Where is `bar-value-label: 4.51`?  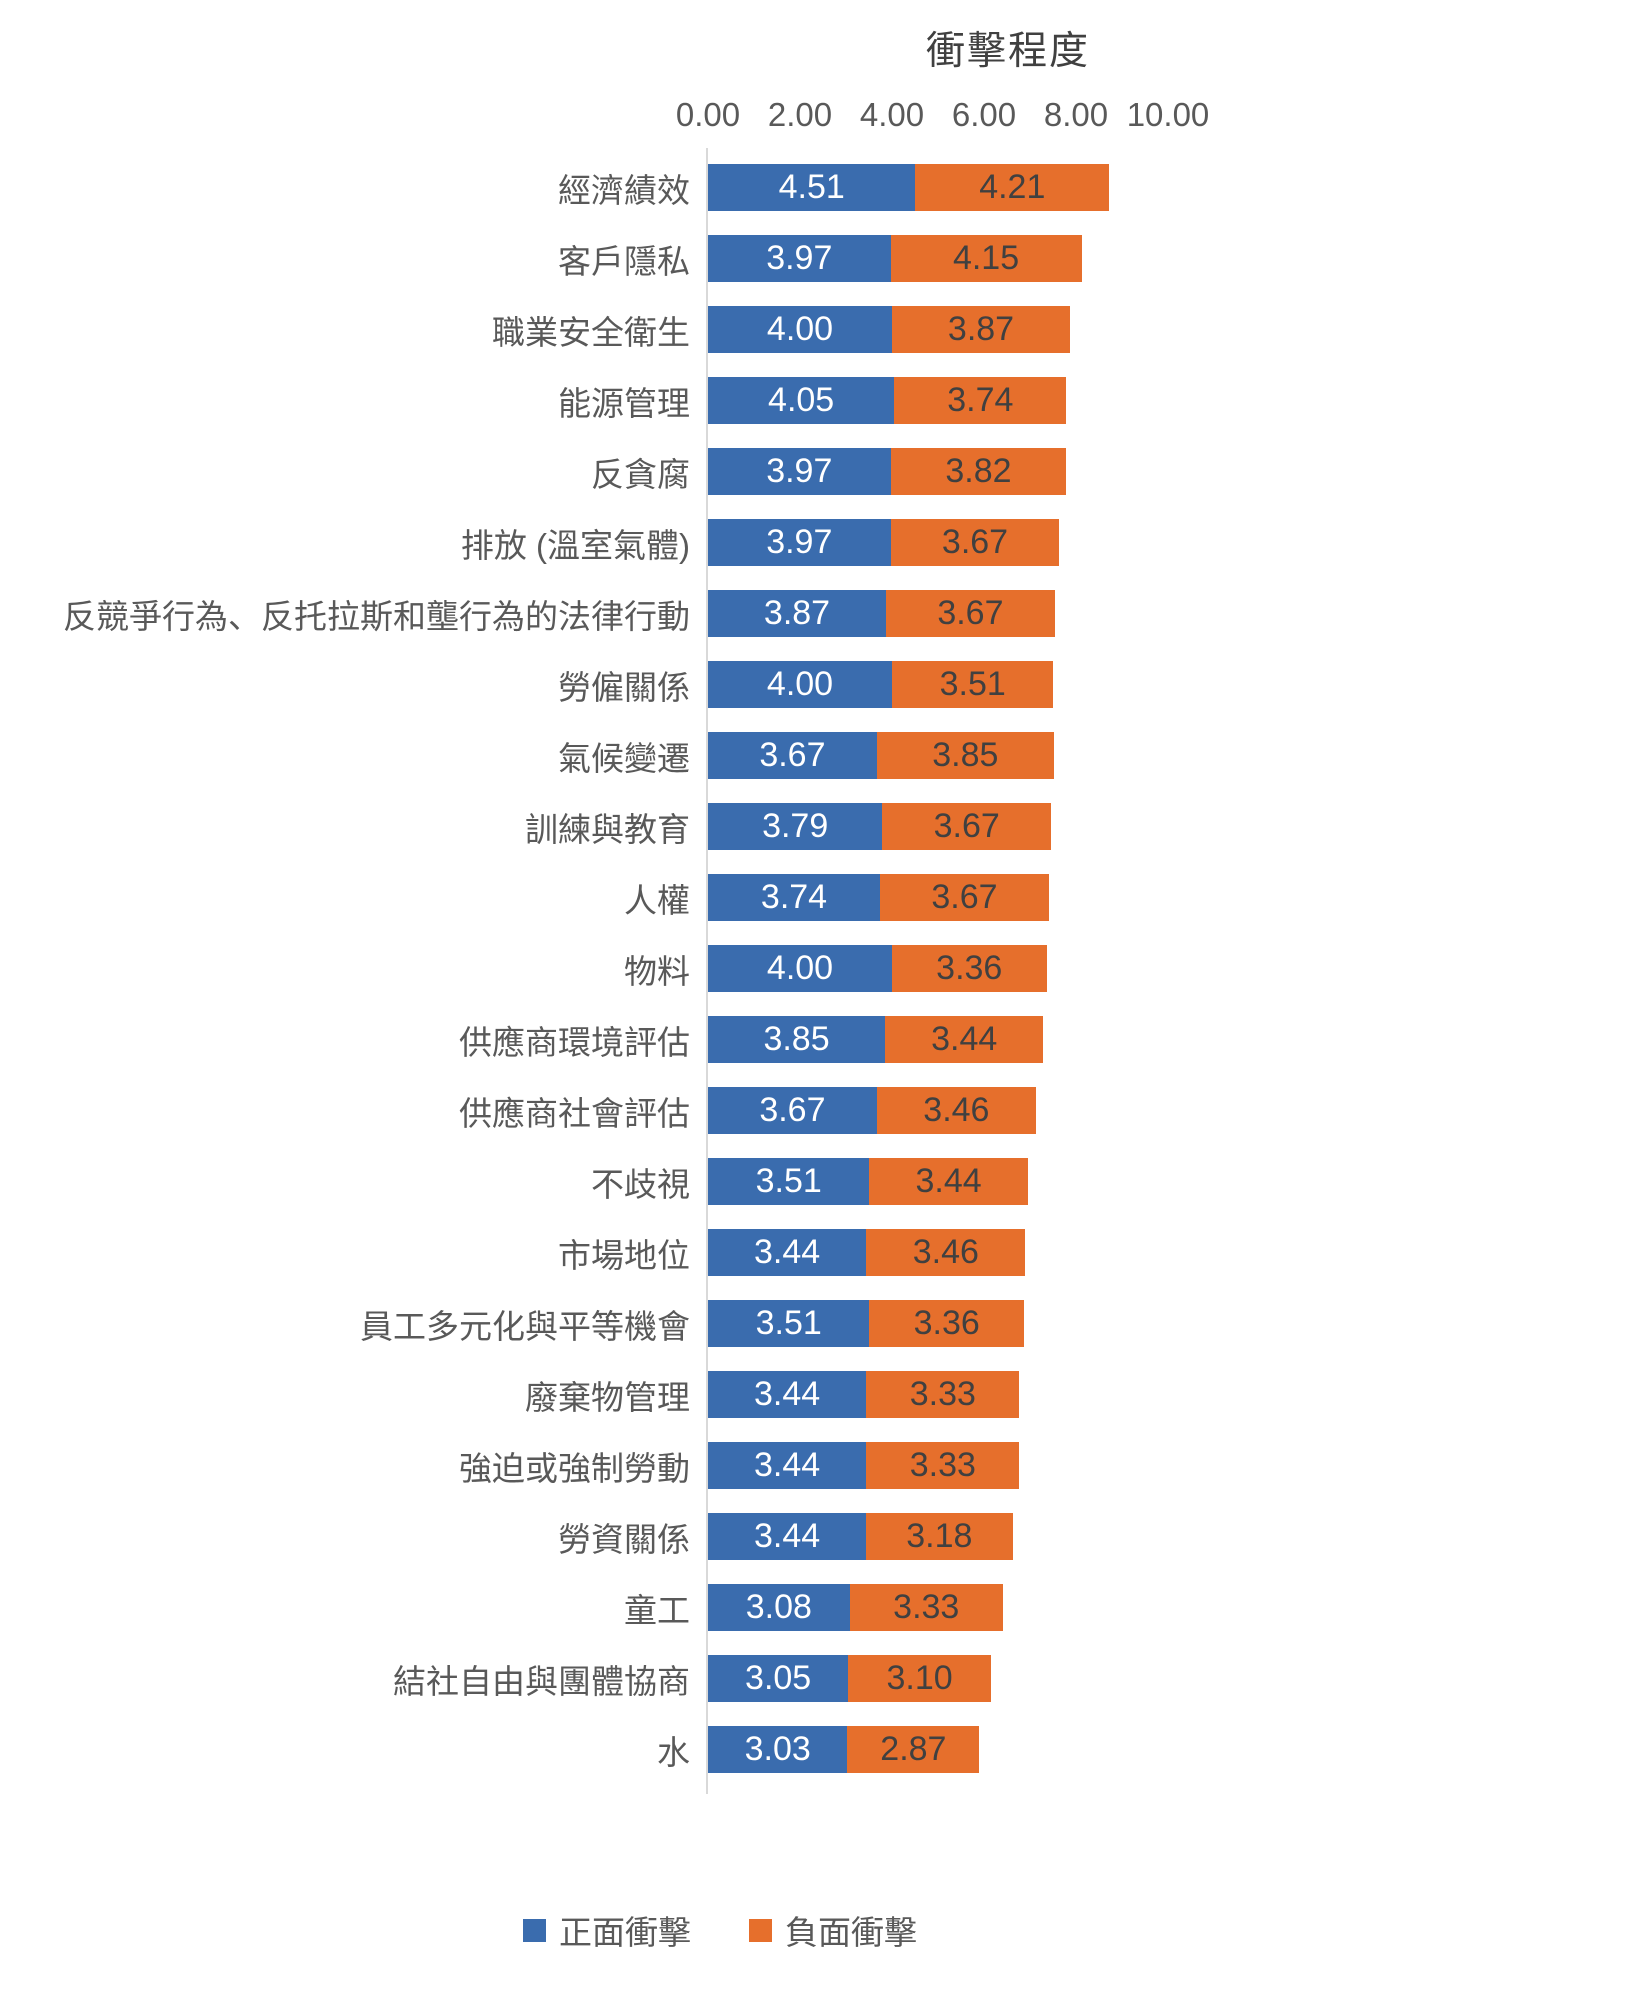 bar-value-label: 4.51 is located at coordinates (811, 187).